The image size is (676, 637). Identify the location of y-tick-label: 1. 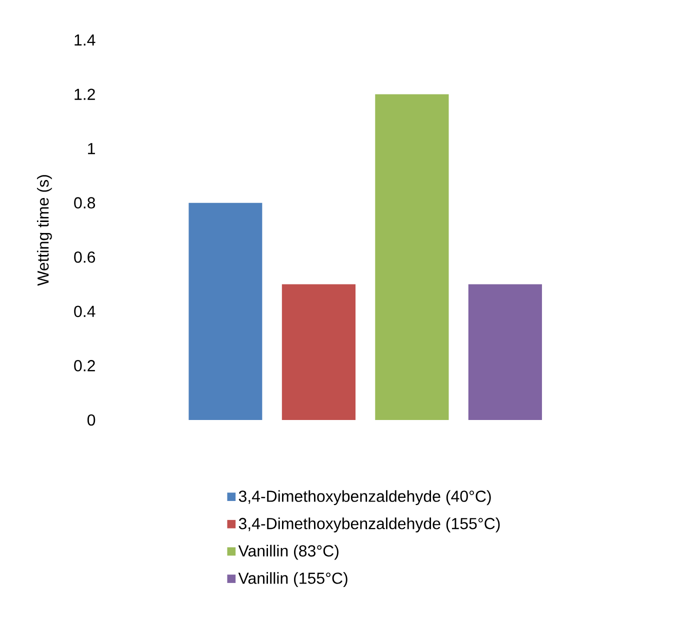
(91, 148).